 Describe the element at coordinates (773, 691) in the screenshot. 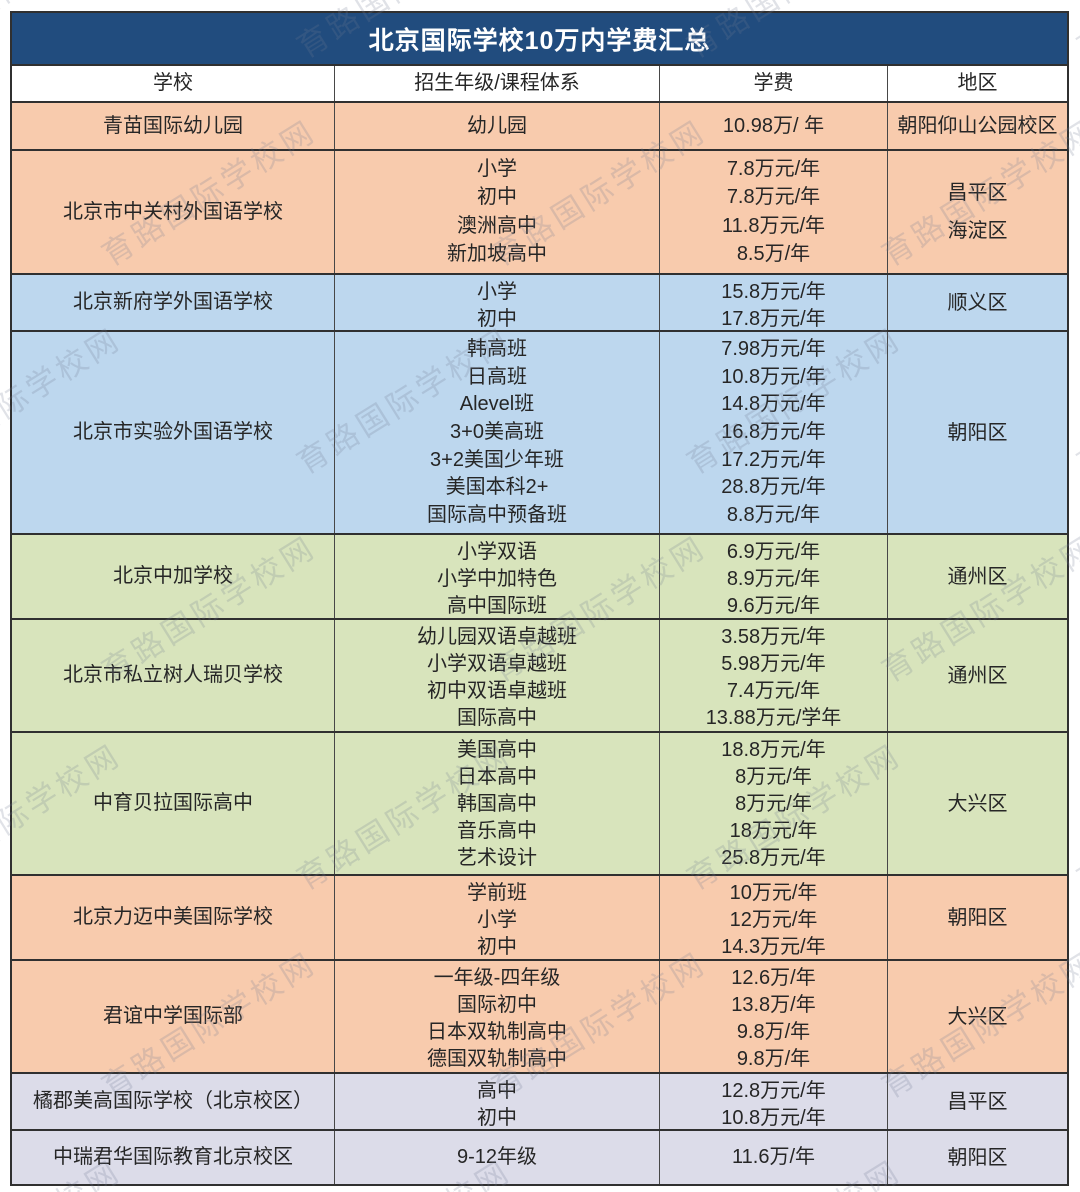

I see `fee-line: 7.4万元/年` at that location.